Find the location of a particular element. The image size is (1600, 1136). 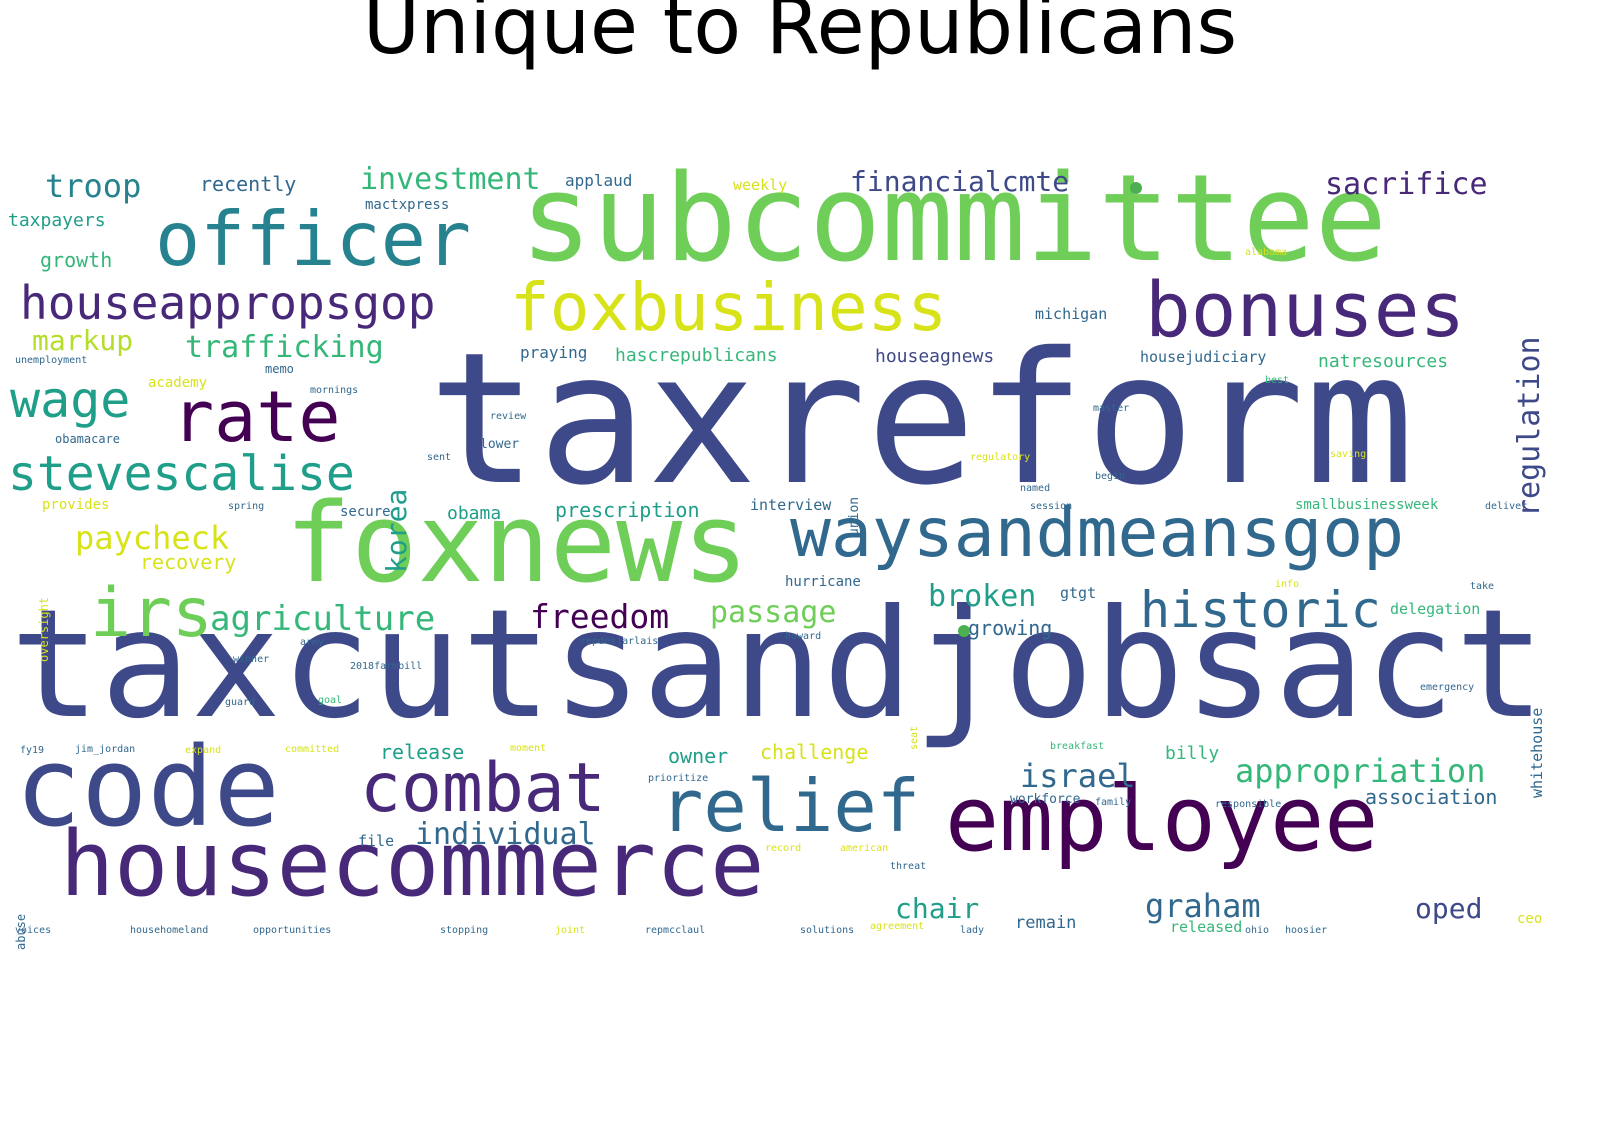

word: passage is located at coordinates (773, 612).